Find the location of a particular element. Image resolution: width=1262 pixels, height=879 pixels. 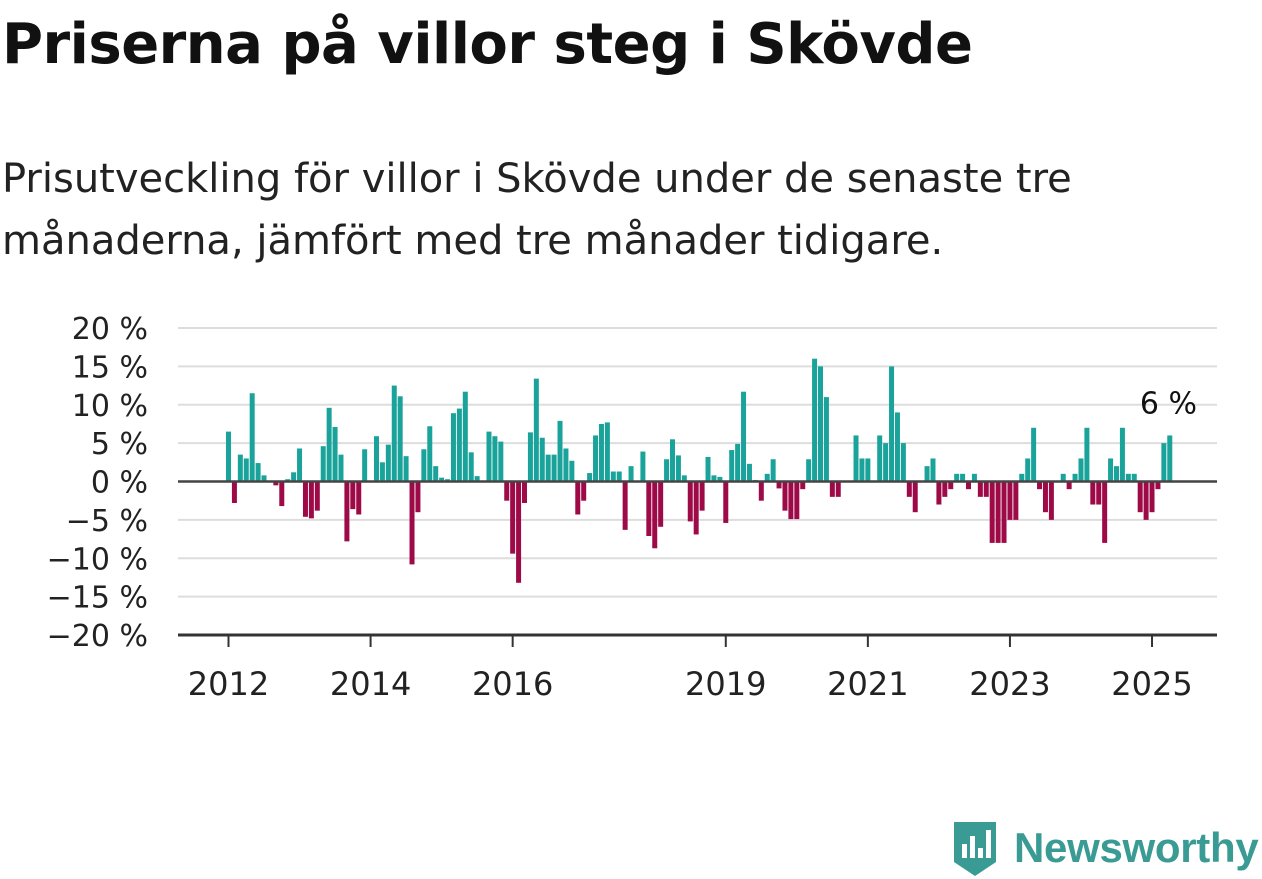

last-value-annotation: 6 % is located at coordinates (1168, 403).